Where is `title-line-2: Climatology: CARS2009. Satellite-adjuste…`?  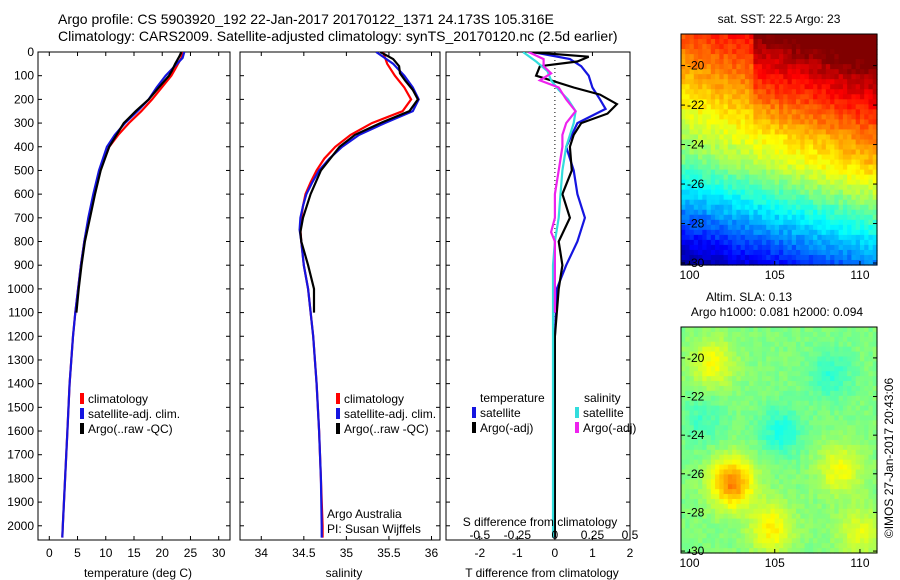
title-line-2: Climatology: CARS2009. Satellite-adjuste… is located at coordinates (338, 36).